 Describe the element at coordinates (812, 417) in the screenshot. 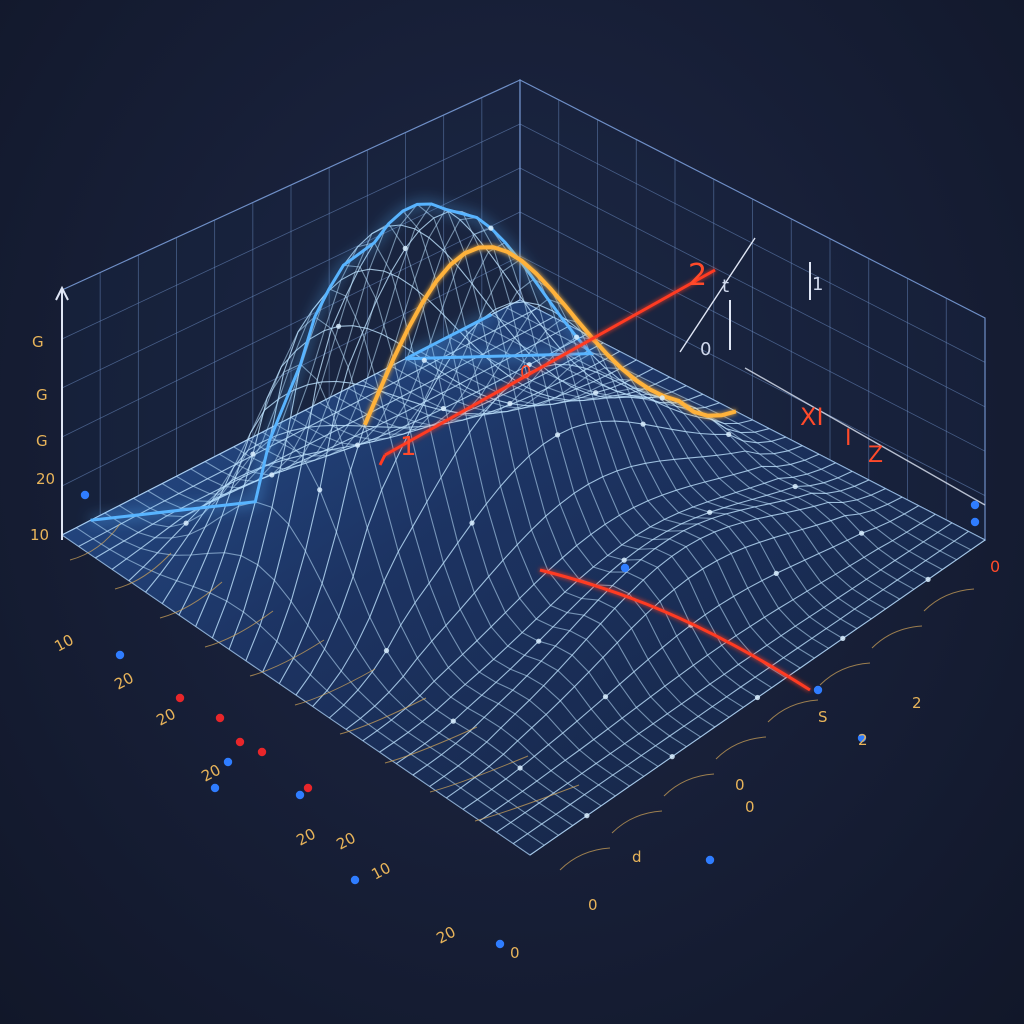

I see `right-side-label: XI` at that location.